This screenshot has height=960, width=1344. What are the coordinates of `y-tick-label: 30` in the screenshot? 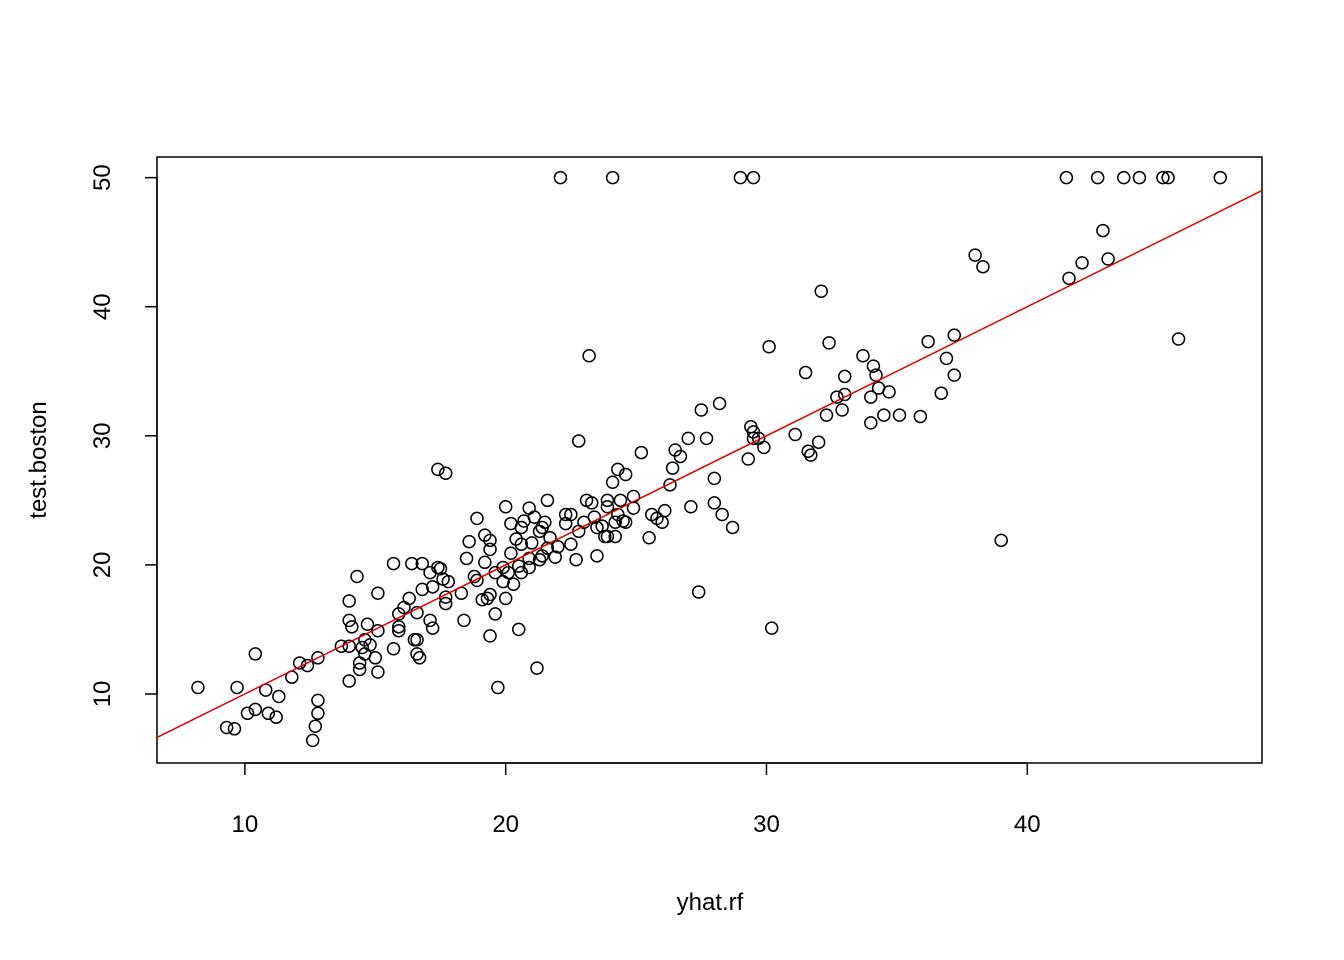 It's located at (102, 435).